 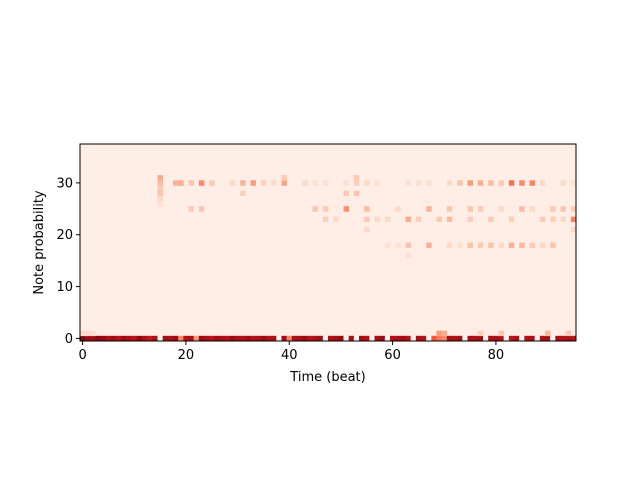 What do you see at coordinates (289, 355) in the screenshot?
I see `x-tick-label: 40` at bounding box center [289, 355].